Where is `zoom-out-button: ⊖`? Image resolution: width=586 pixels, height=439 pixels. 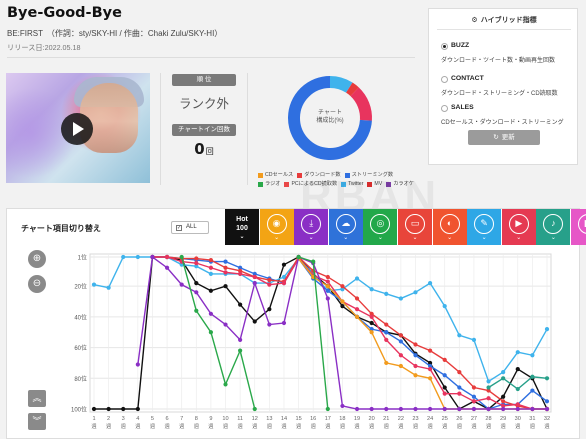 zoom-out-button: ⊖ is located at coordinates (37, 284).